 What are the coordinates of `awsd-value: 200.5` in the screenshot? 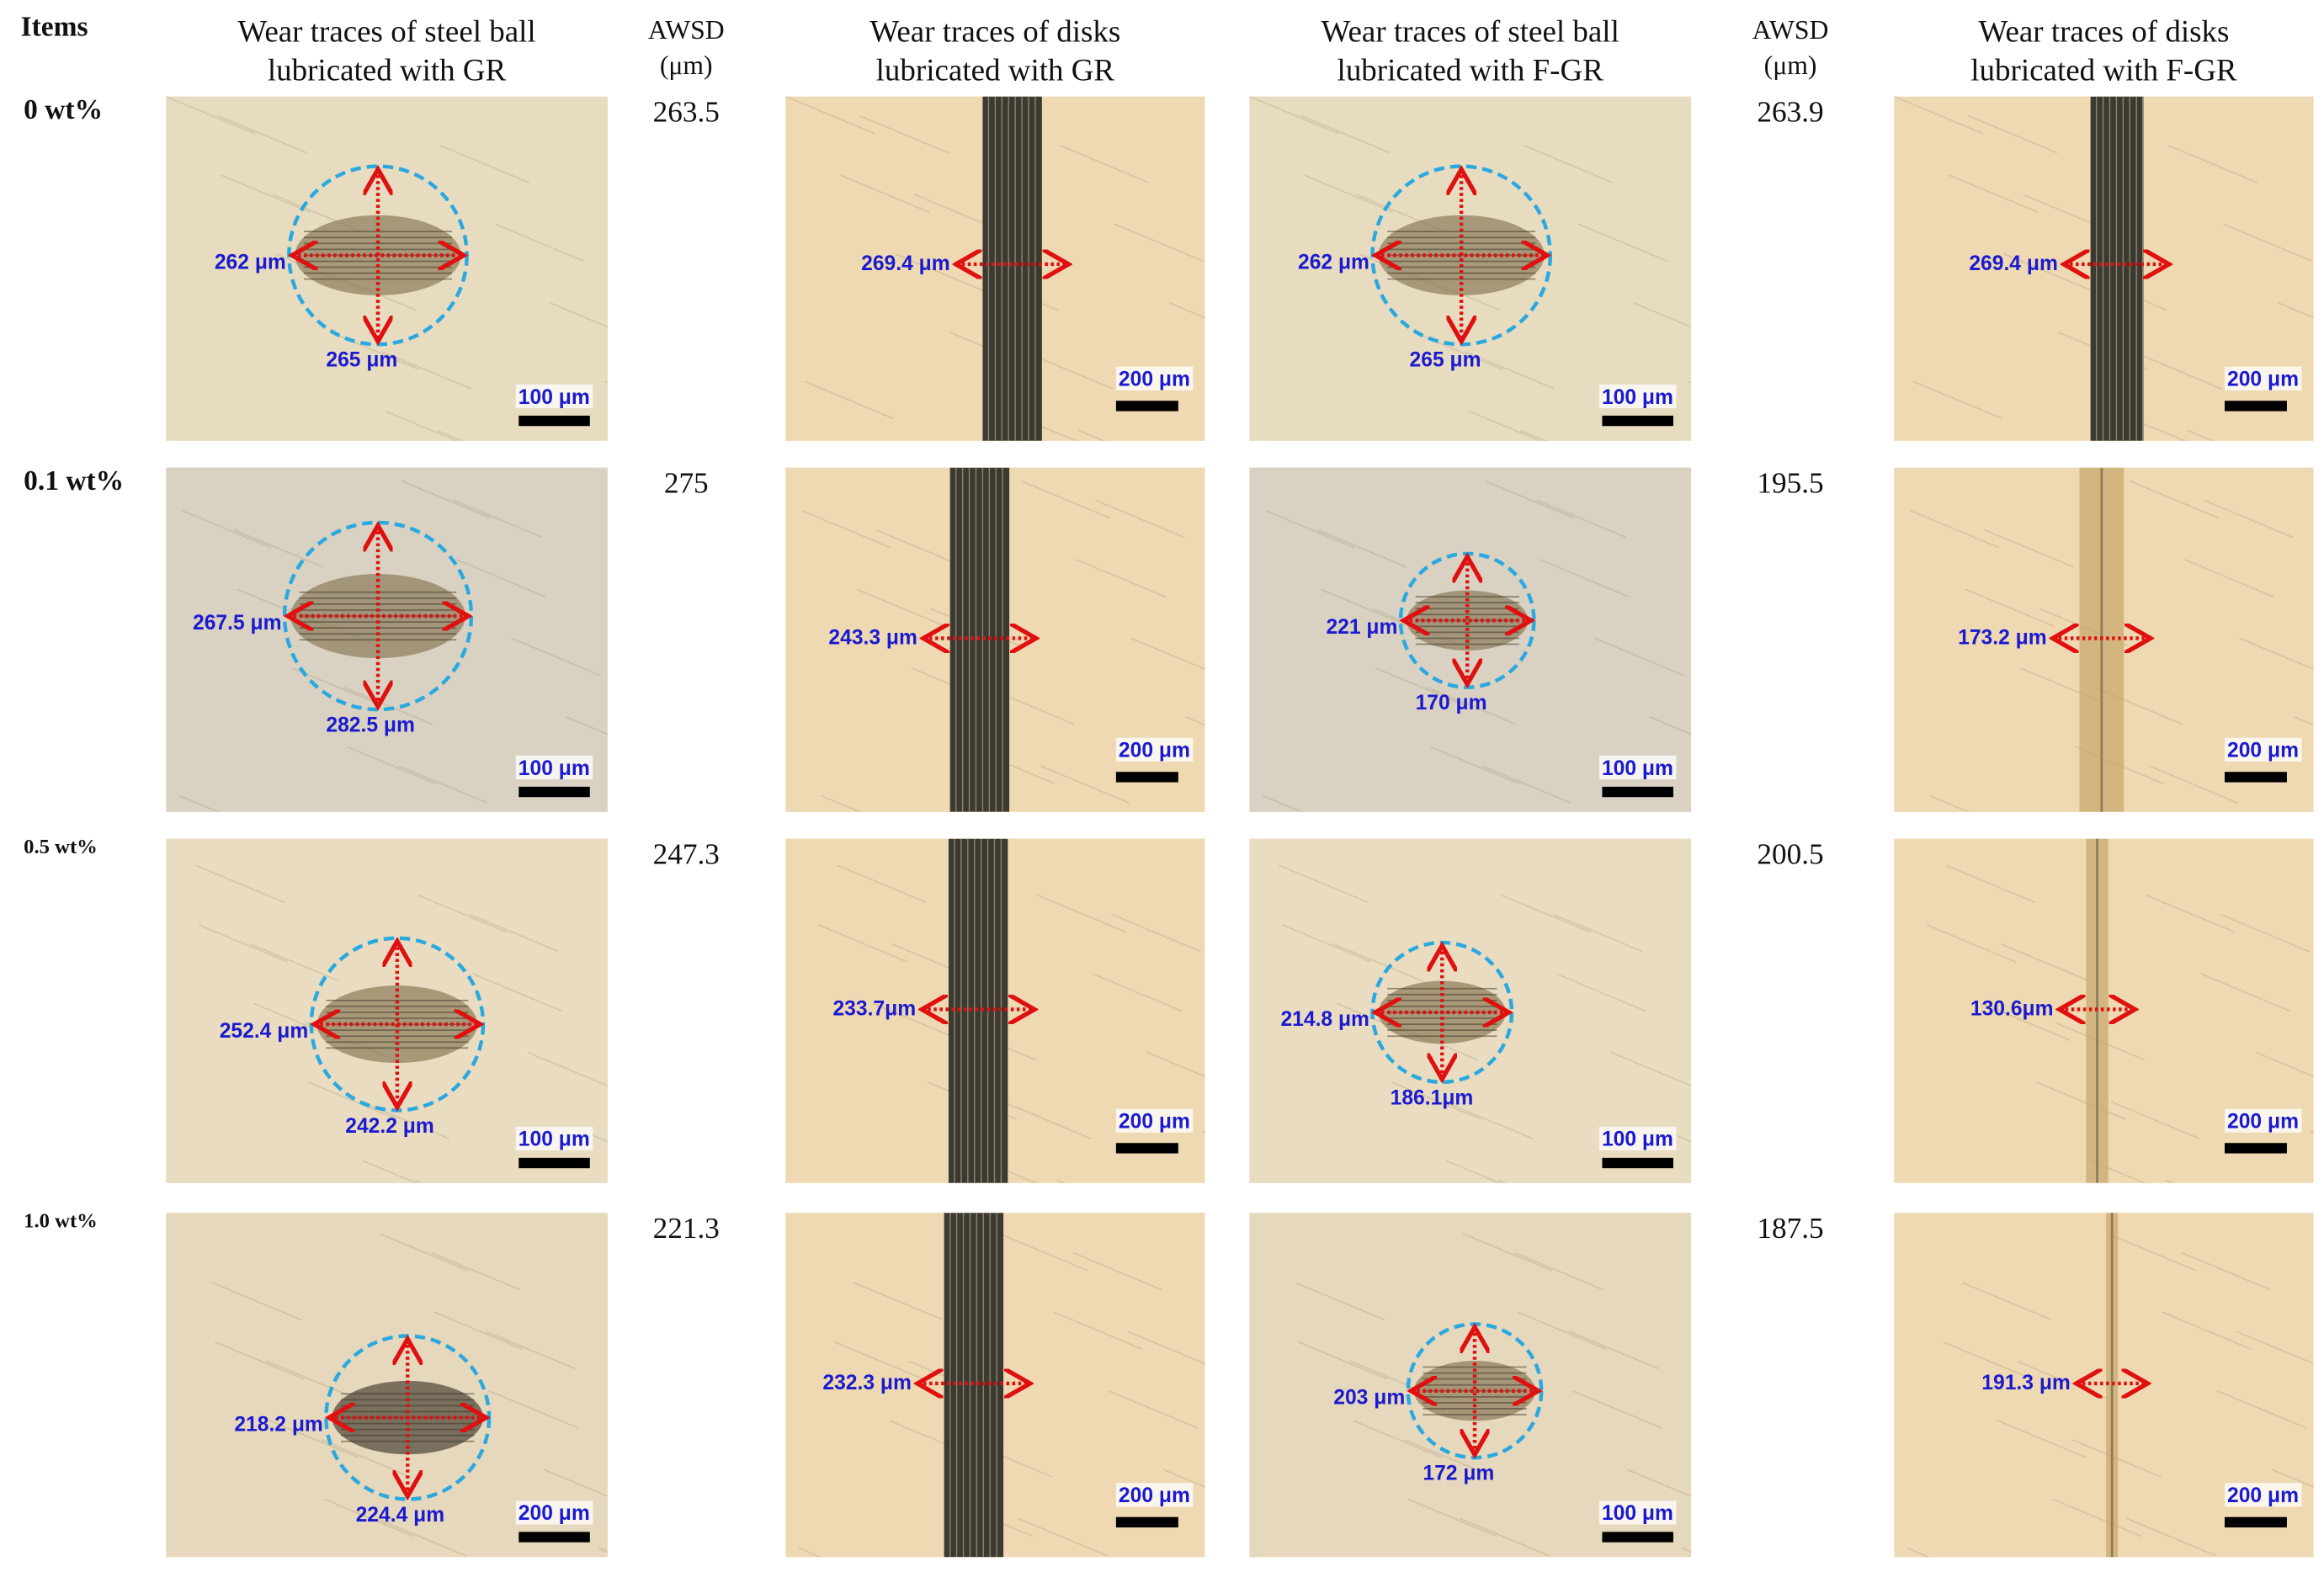 It's located at (1791, 855).